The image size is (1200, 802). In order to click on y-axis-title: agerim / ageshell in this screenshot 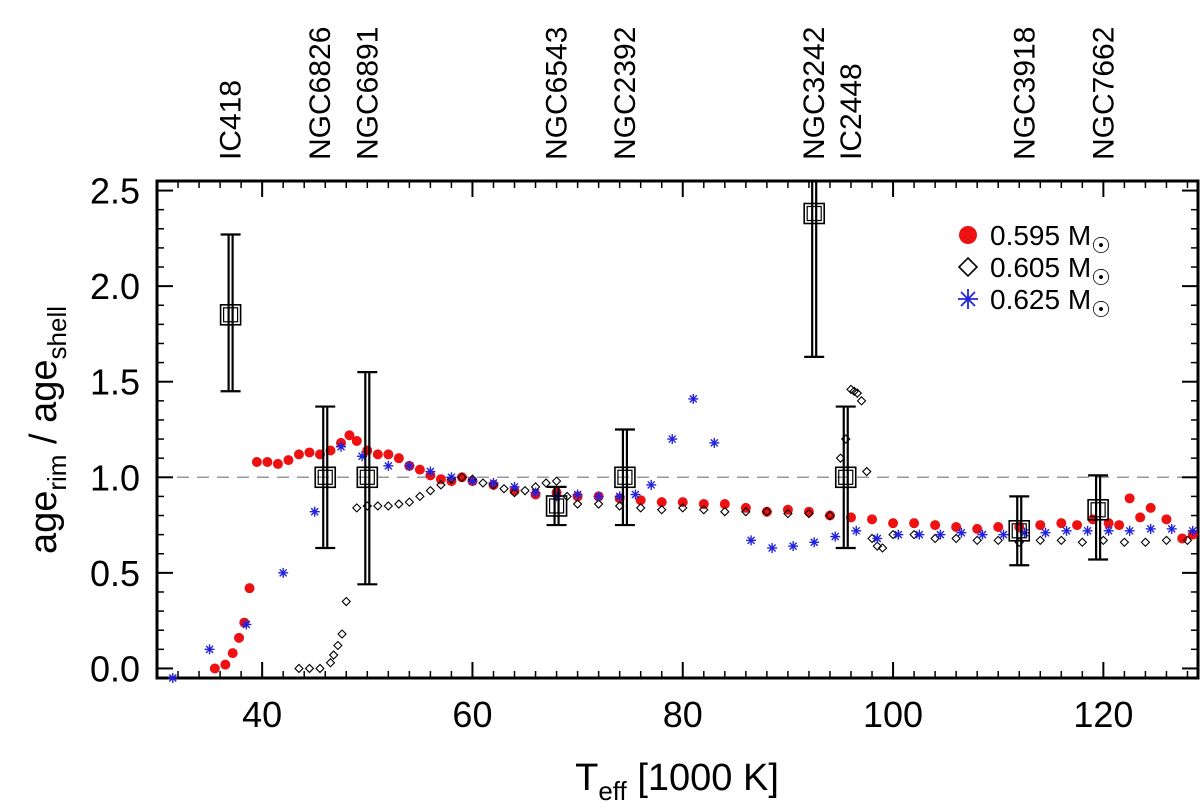, I will do `click(47, 430)`.